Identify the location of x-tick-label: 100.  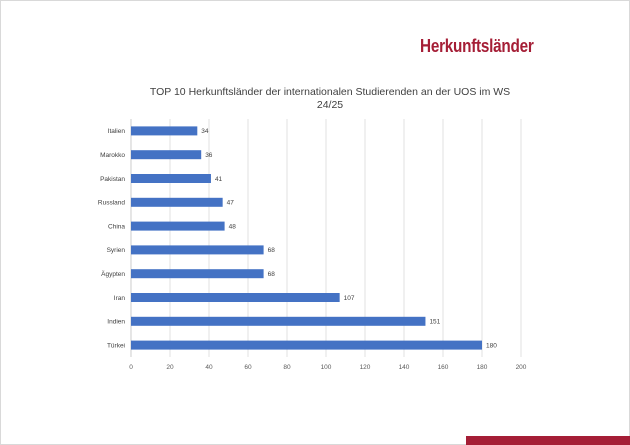
(326, 367).